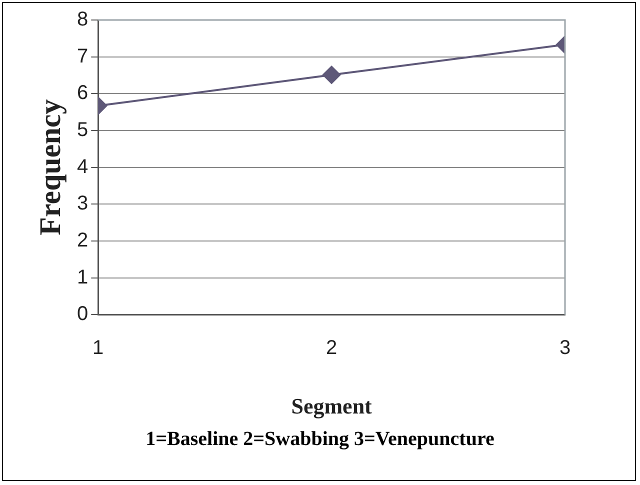 The height and width of the screenshot is (485, 640). What do you see at coordinates (565, 348) in the screenshot?
I see `x-tick-label: 3` at bounding box center [565, 348].